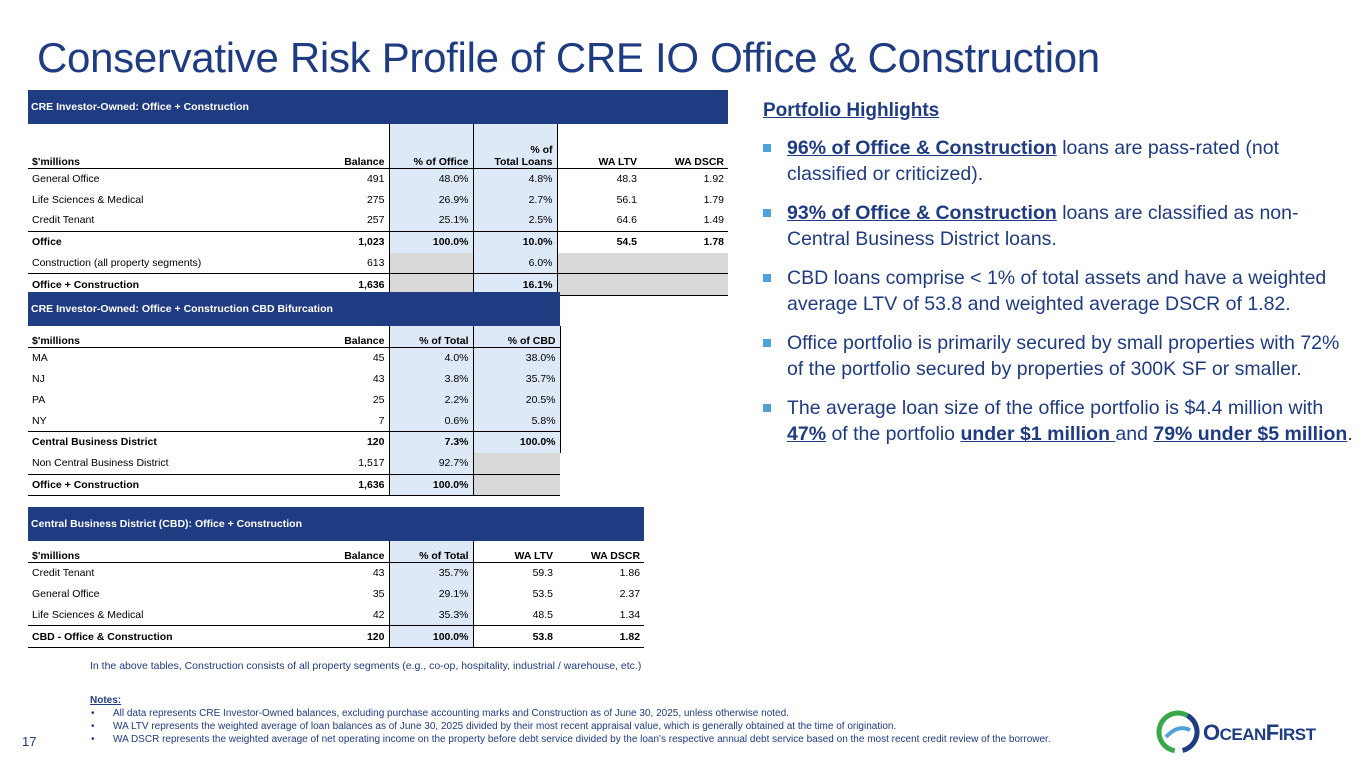 This screenshot has width=1365, height=768. Describe the element at coordinates (378, 179) in the screenshot. I see `table-row: General Office 491 48.0% 4.8% 48.3 1.92` at that location.